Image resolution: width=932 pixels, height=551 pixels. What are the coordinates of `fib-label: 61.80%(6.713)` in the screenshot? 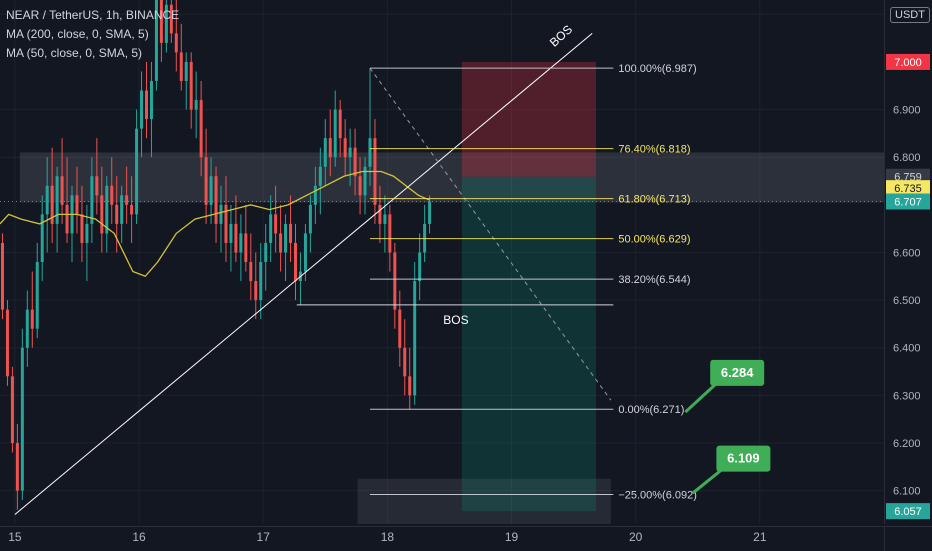 It's located at (654, 200).